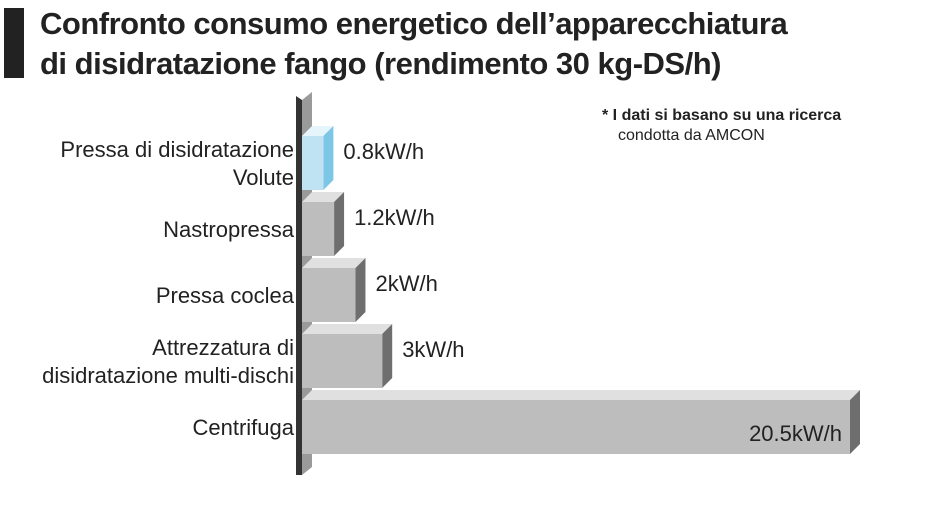  Describe the element at coordinates (223, 347) in the screenshot. I see `category-label-3-0: Attrezzatura di` at that location.